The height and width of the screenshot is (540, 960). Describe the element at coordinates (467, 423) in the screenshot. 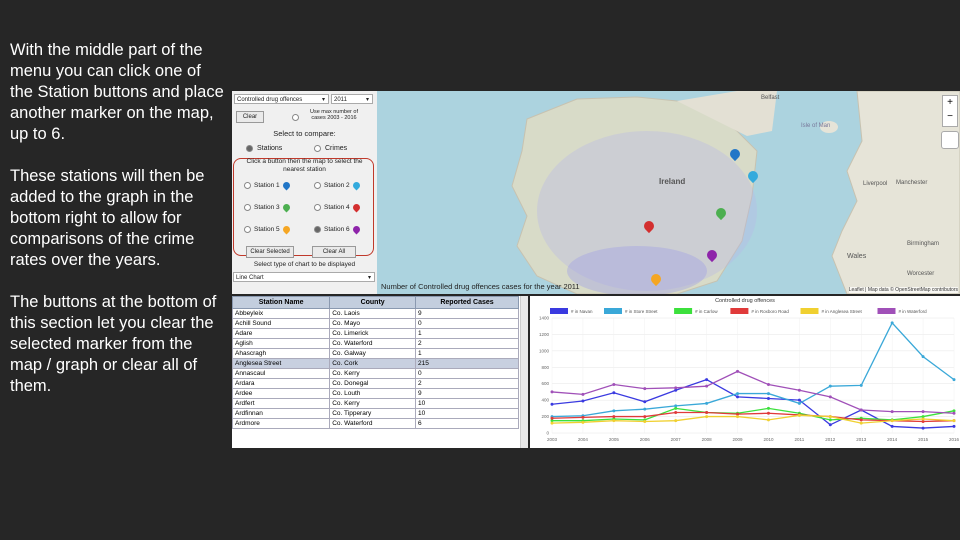

I see `table-cell: 6` at that location.